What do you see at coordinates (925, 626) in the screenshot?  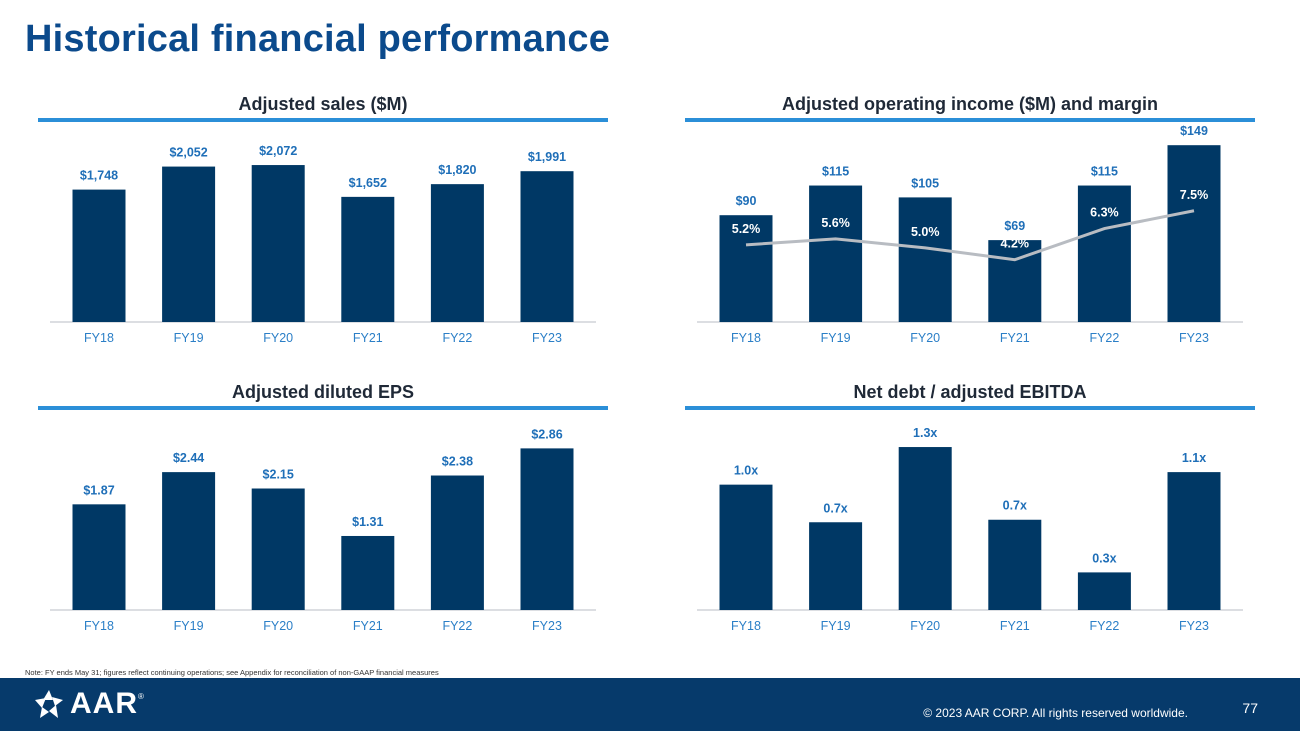 I see `debt-tick-label: FY20` at bounding box center [925, 626].